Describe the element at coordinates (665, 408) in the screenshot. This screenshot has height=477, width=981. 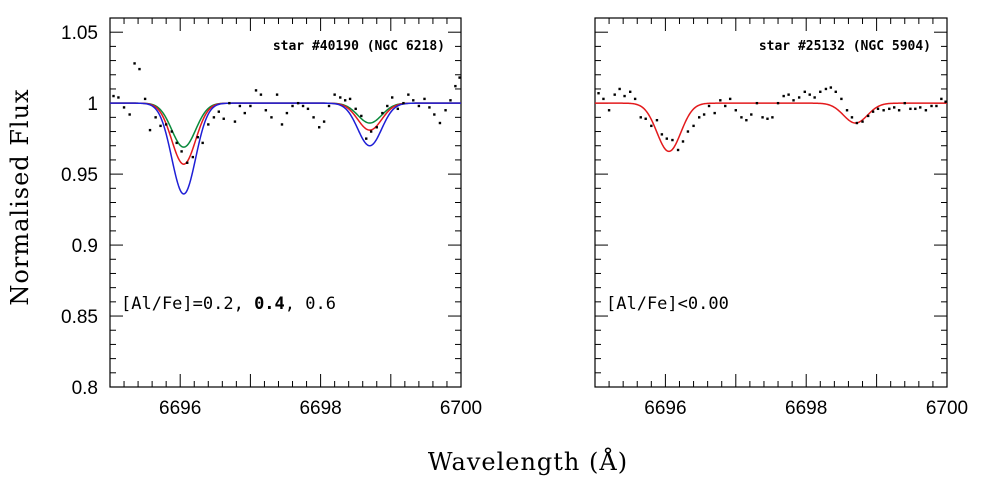
I see `x-tick-label: 6696` at that location.